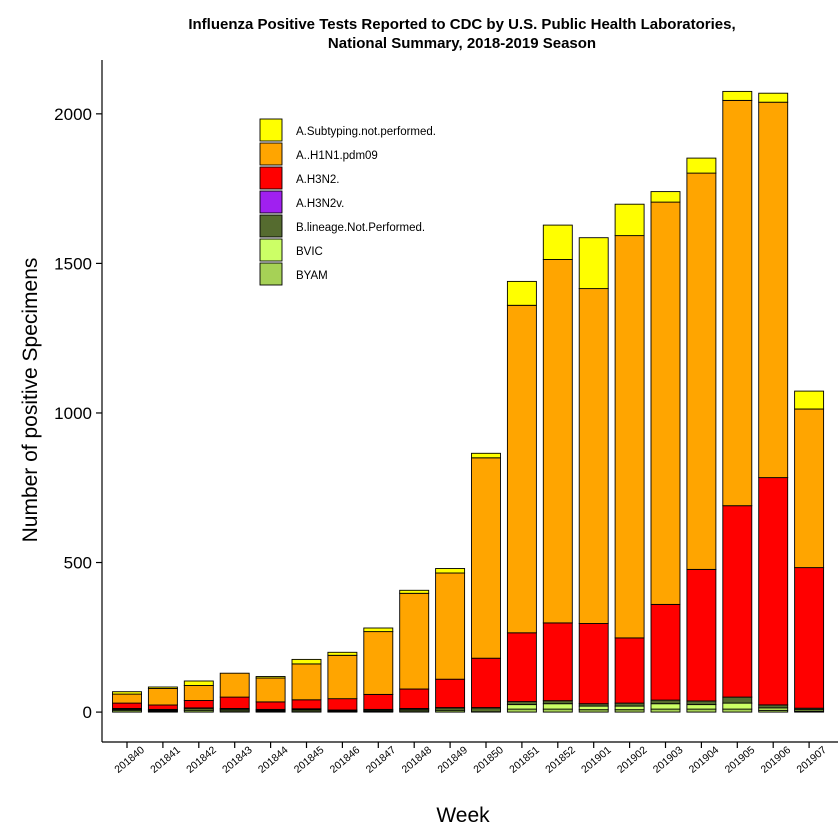 Image resolution: width=840 pixels, height=840 pixels. What do you see at coordinates (488, 760) in the screenshot?
I see `x-tick-label: 201850` at bounding box center [488, 760].